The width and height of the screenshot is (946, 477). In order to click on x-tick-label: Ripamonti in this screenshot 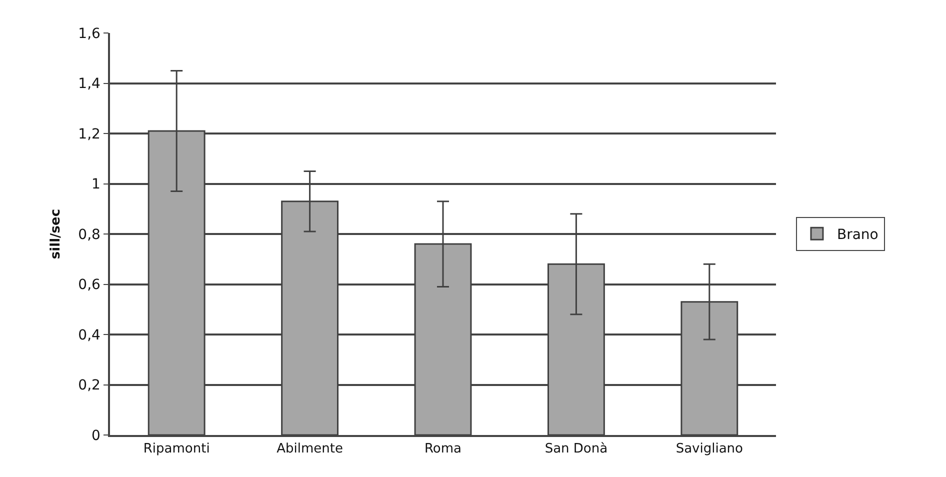, I will do `click(176, 448)`.